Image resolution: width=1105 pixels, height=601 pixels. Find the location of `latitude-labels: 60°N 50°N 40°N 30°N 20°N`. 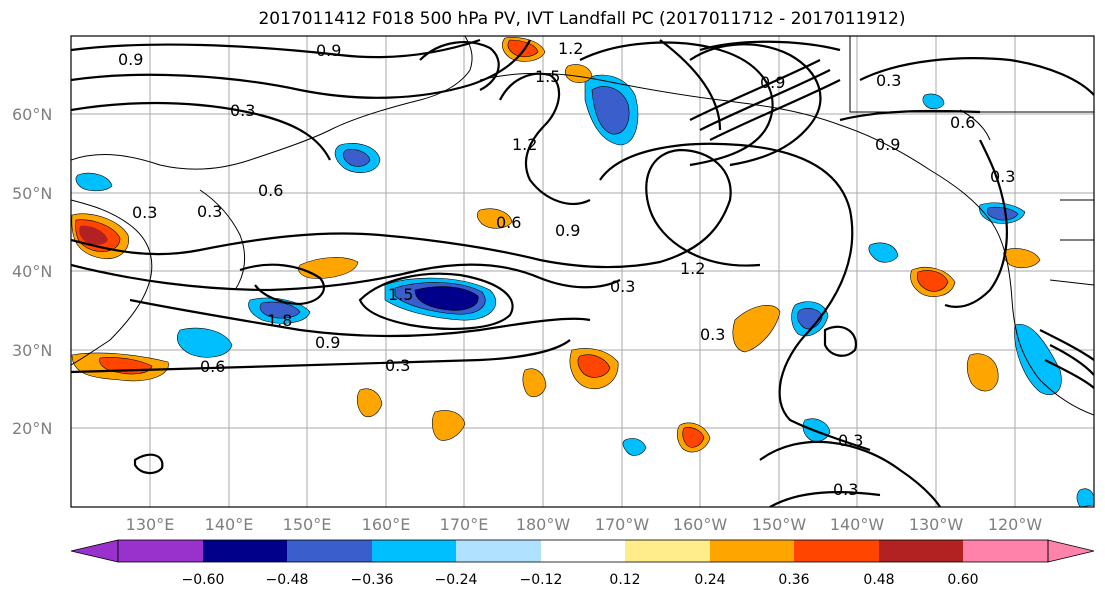

latitude-labels: 60°N 50°N 40°N 30°N 20°N is located at coordinates (32, 271).